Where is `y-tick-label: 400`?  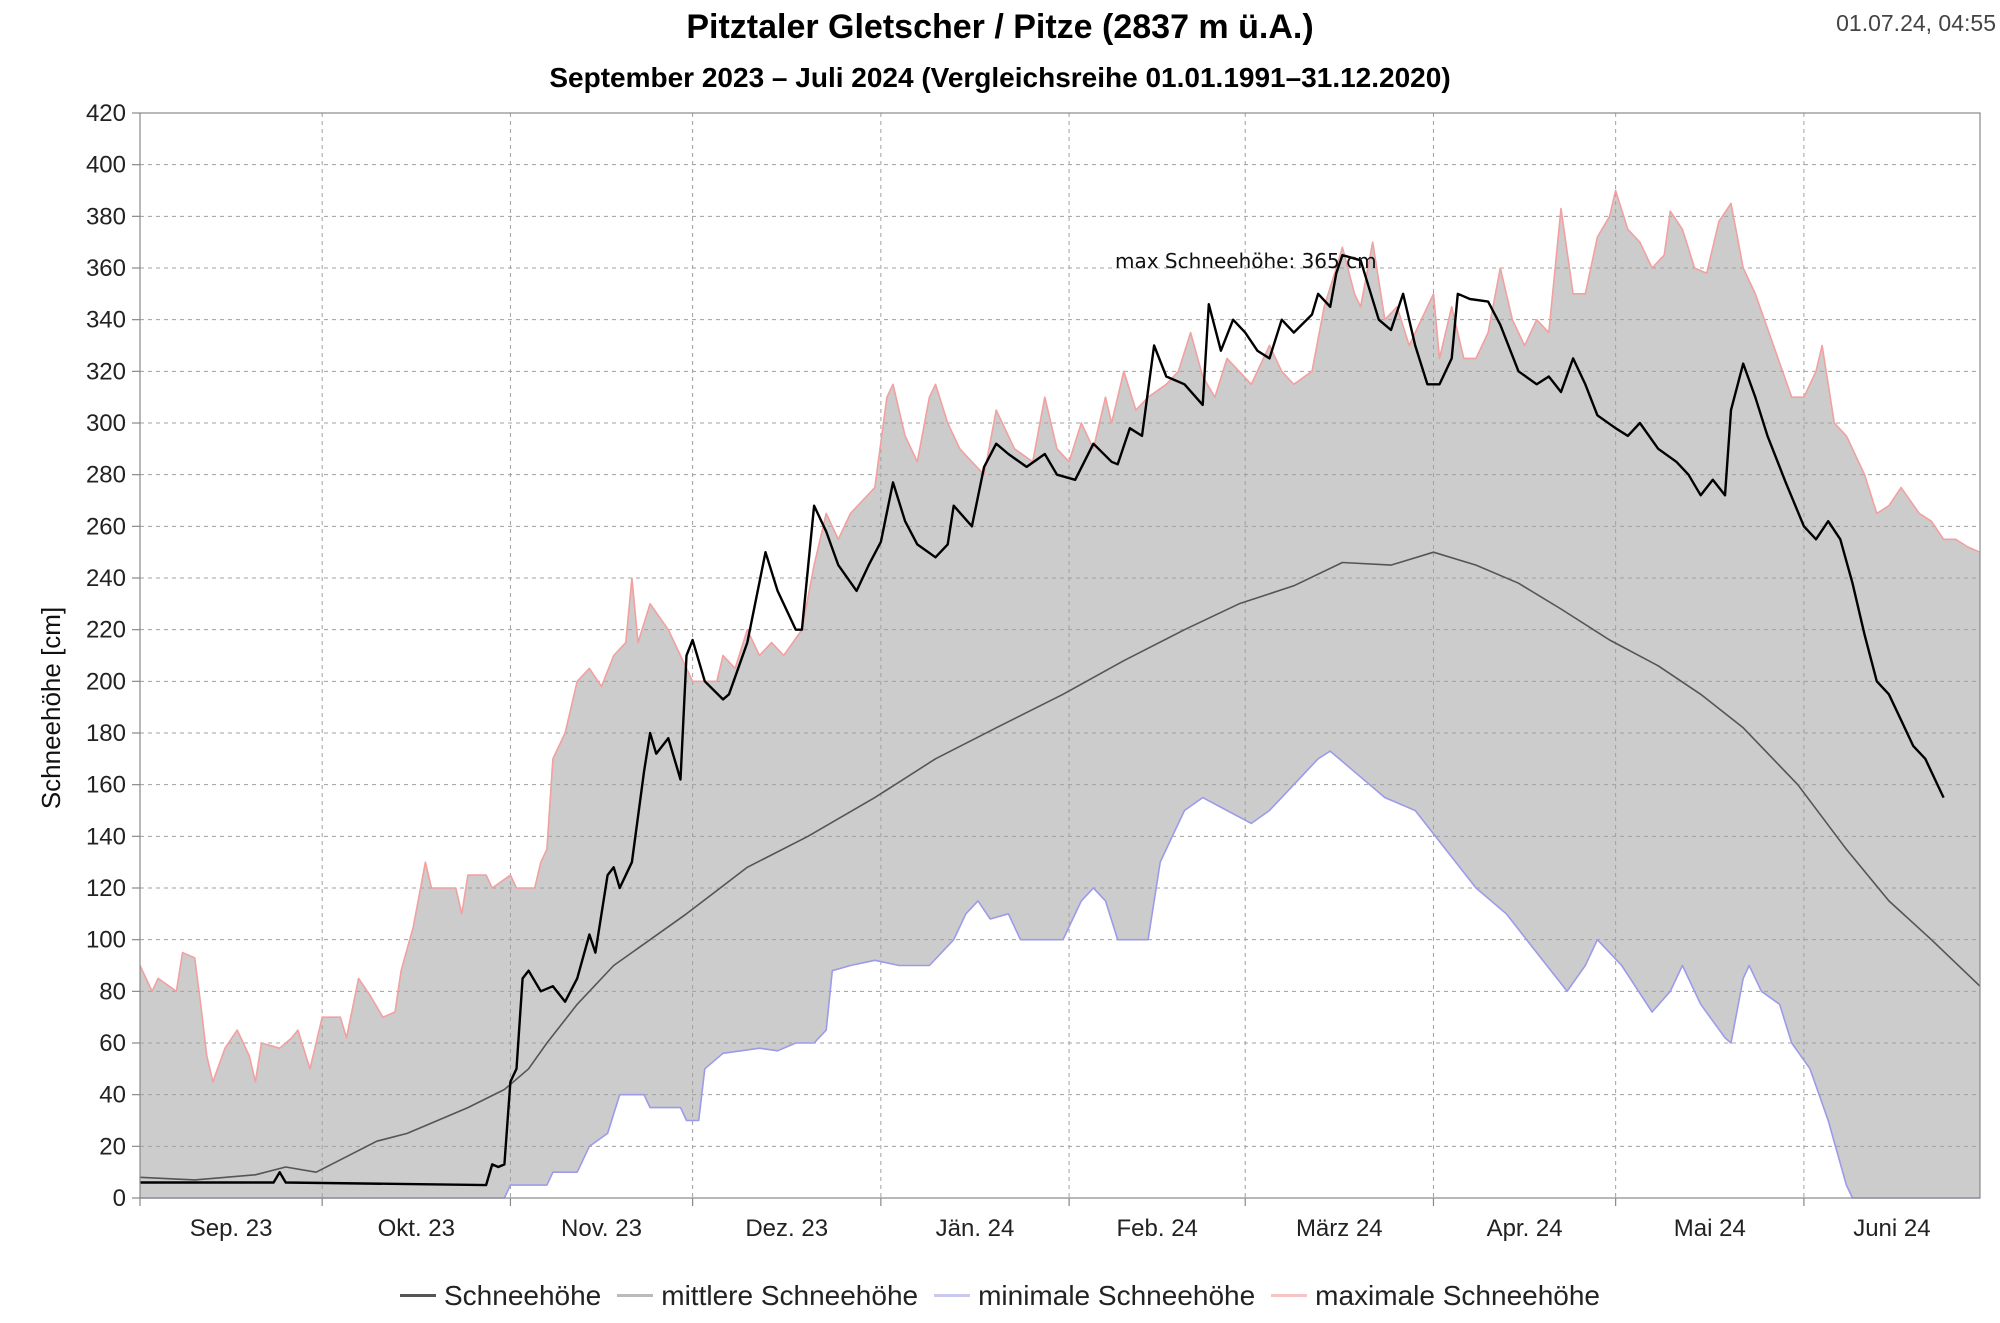 y-tick-label: 400 is located at coordinates (106, 165).